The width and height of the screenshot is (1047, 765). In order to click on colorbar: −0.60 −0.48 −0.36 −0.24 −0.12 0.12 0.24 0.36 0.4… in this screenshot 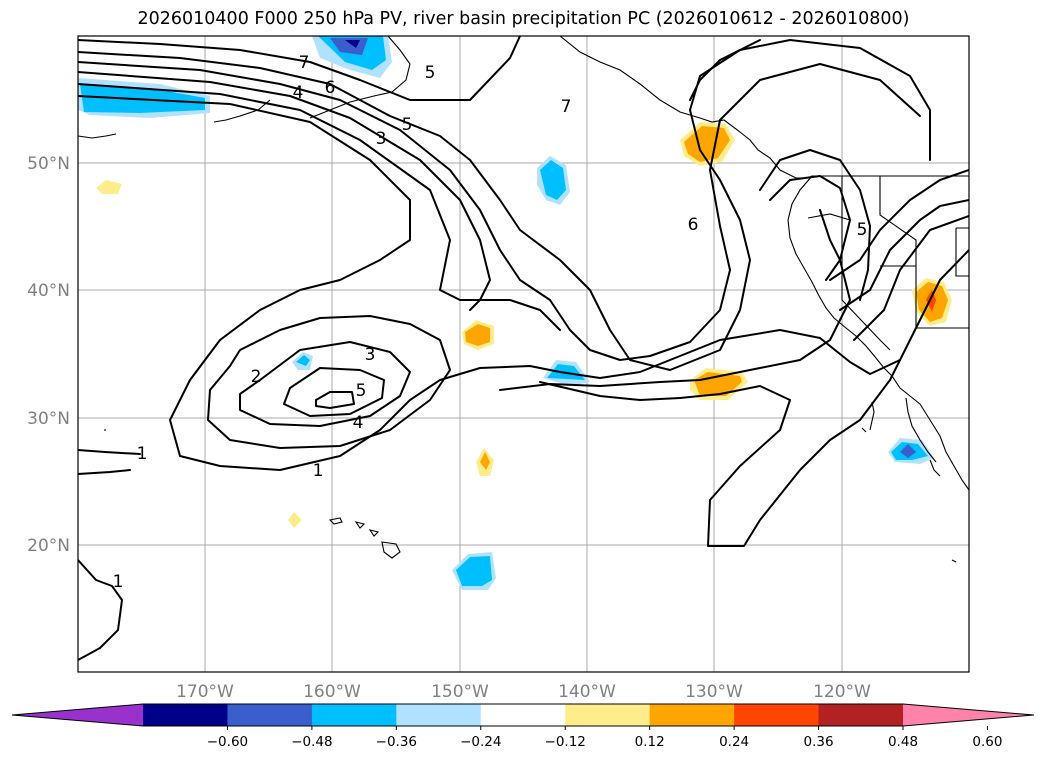, I will do `click(523, 726)`.